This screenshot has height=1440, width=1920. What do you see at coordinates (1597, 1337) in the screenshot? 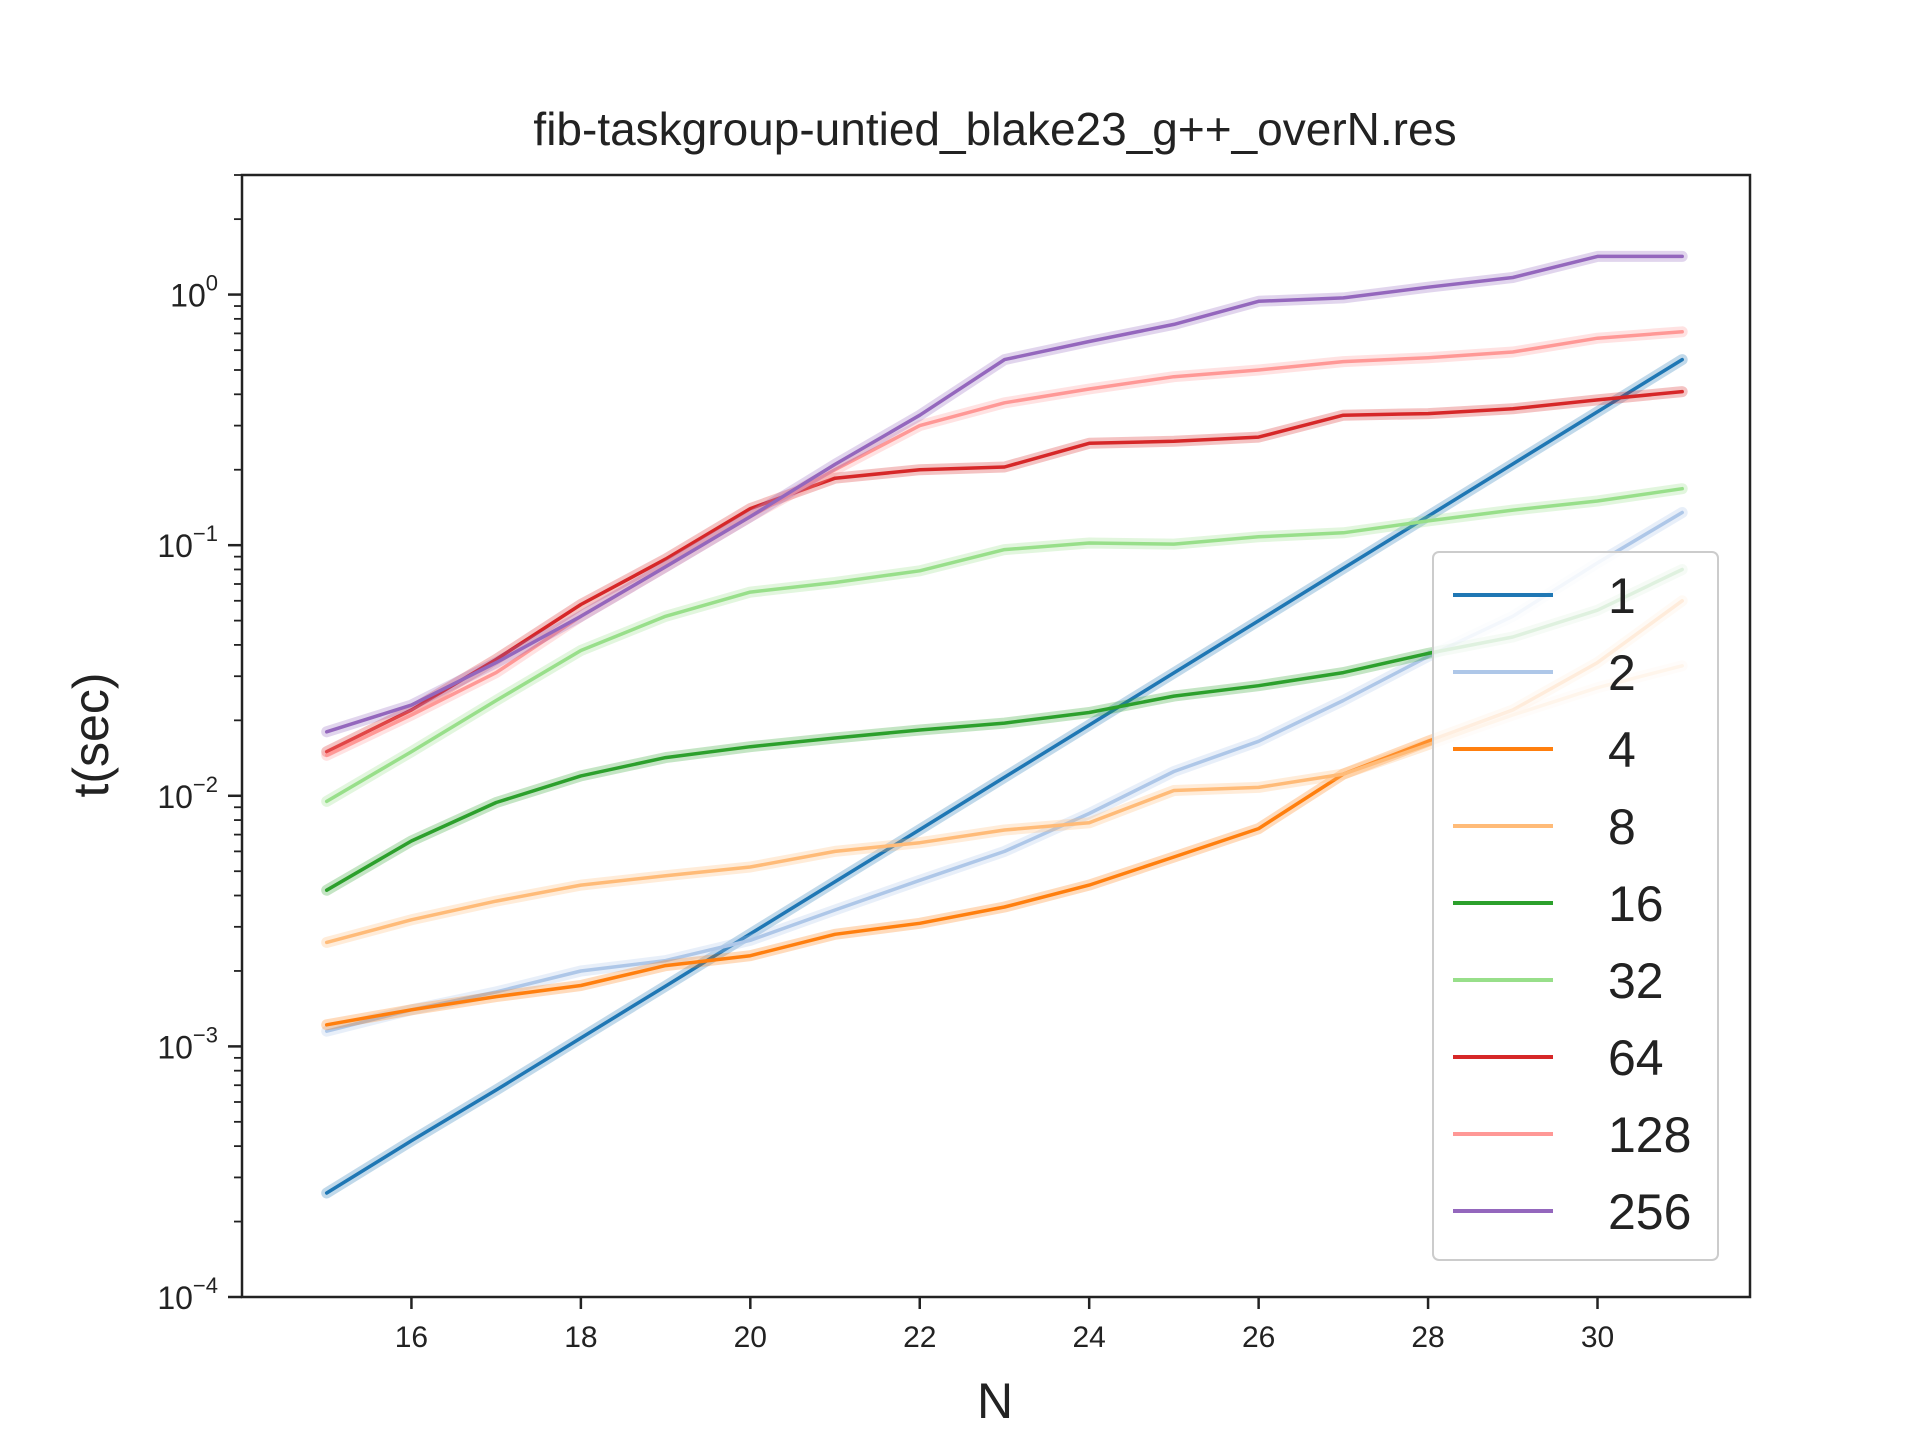
I see `x-tick-label-30: 30` at bounding box center [1597, 1337].